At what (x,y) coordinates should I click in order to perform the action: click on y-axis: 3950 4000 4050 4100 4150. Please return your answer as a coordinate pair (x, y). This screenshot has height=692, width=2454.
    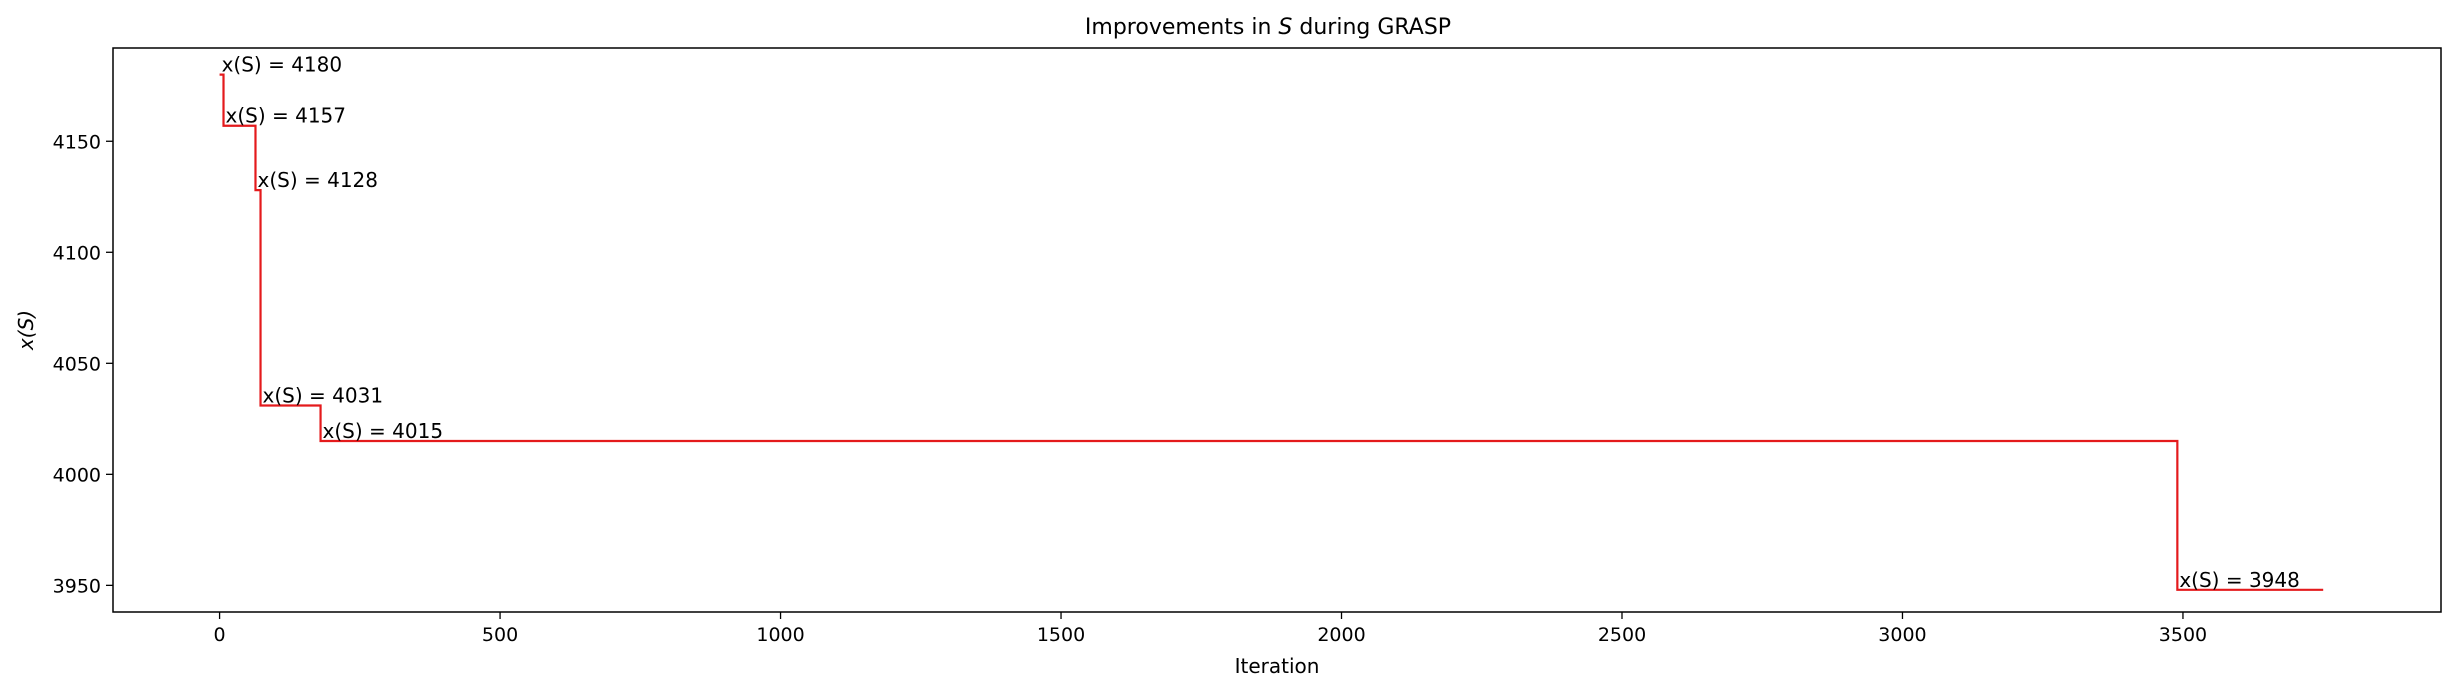
    Looking at the image, I should click on (83, 364).